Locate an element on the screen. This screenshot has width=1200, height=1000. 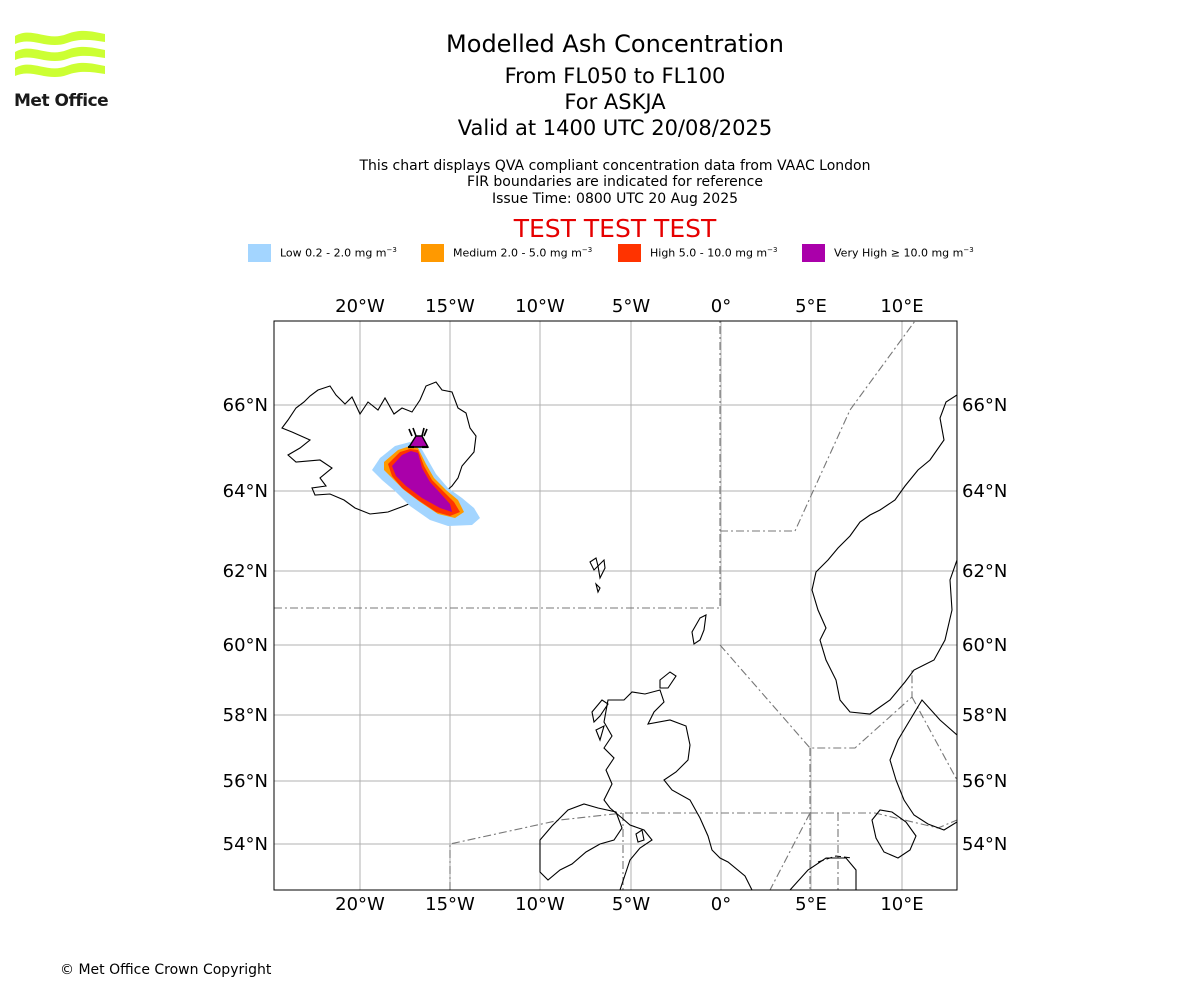
lat-label-right: 54°N is located at coordinates (984, 844).